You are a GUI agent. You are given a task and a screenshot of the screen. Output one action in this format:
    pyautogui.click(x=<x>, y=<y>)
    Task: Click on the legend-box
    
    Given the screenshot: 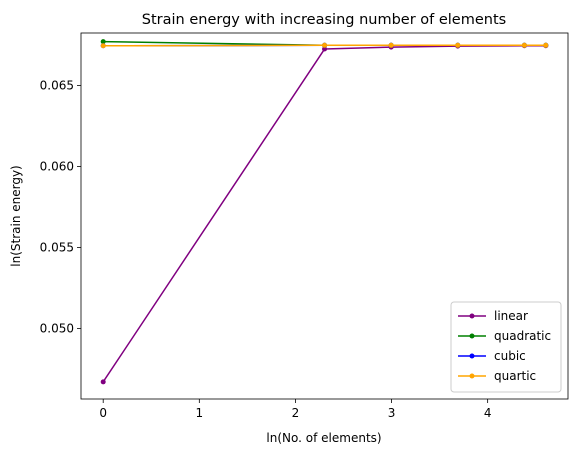 What is the action you would take?
    pyautogui.click(x=506, y=347)
    